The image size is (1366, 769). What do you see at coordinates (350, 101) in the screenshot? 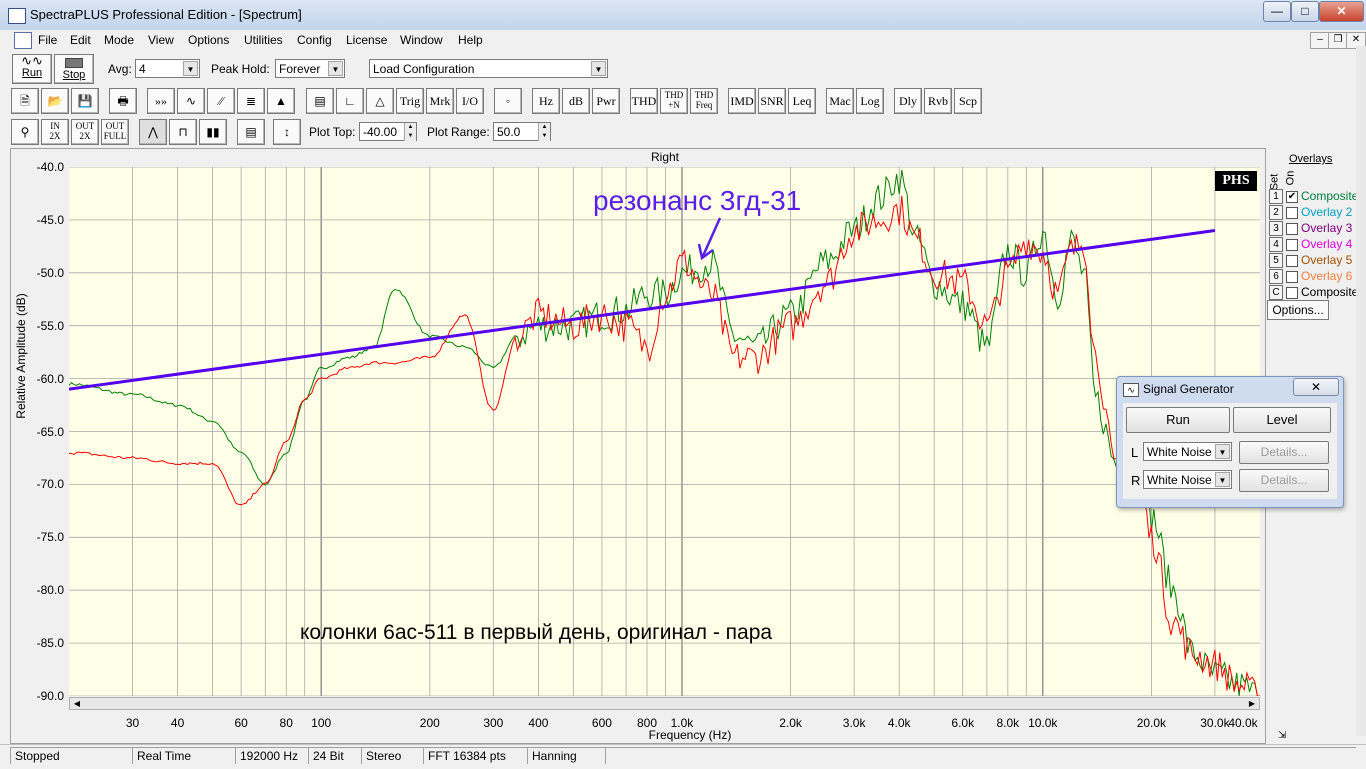
I see `axis-icon: ∟` at bounding box center [350, 101].